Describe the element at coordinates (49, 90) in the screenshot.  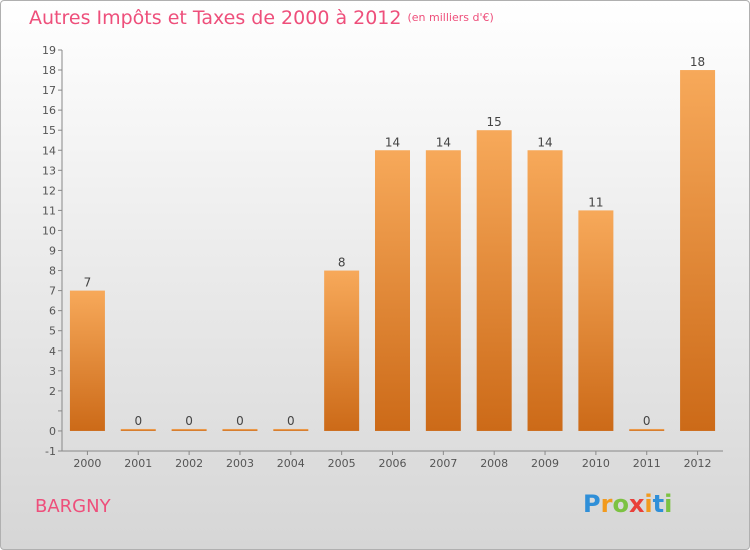
I see `y-tick-label: 17` at that location.